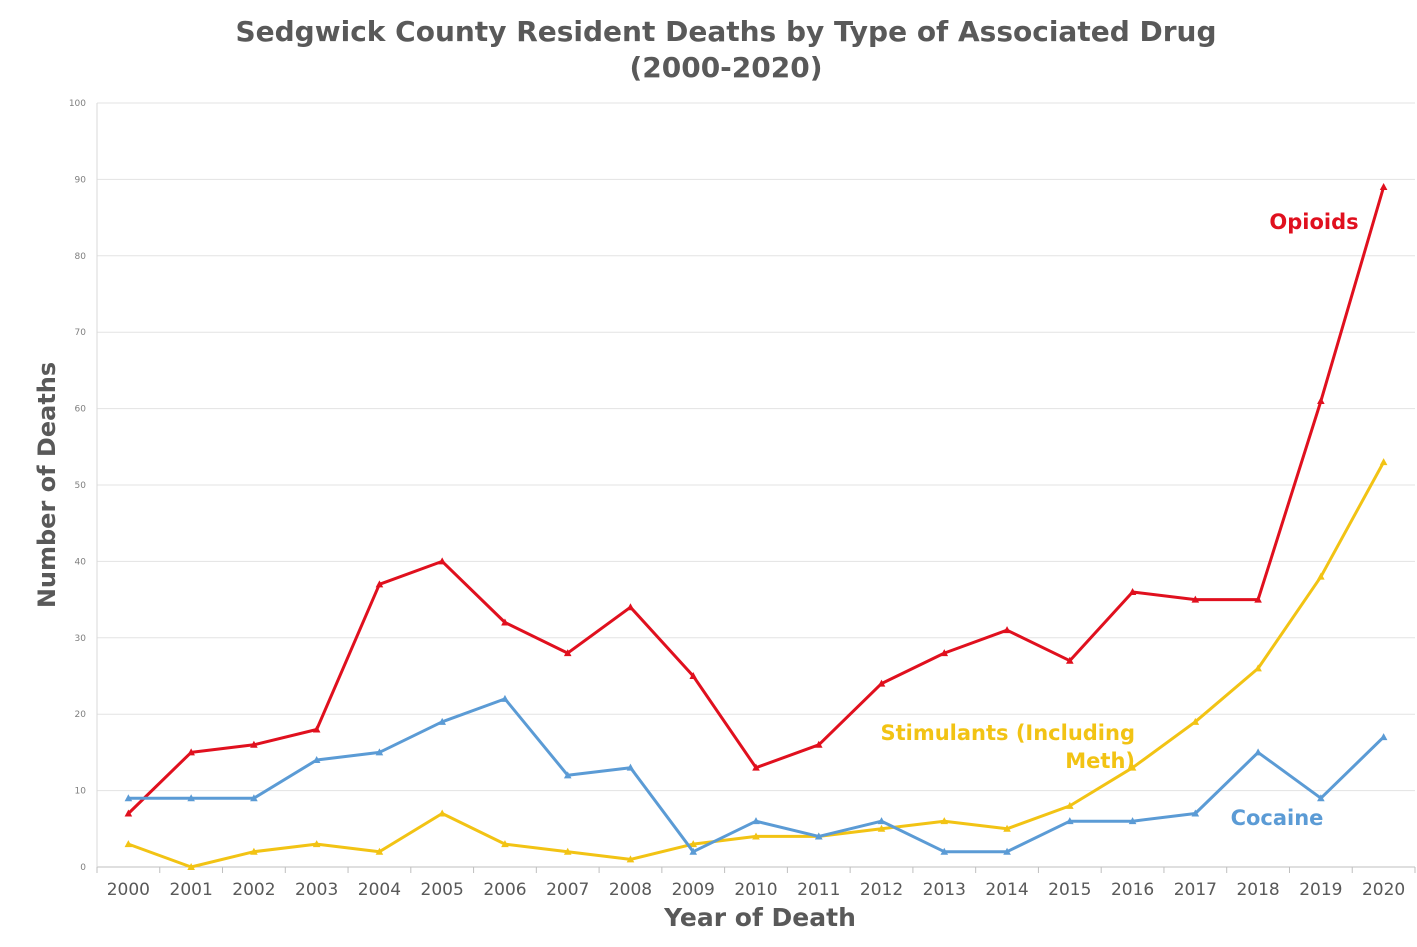 The image size is (1417, 947). What do you see at coordinates (81, 486) in the screenshot?
I see `y-tick-label: 50` at bounding box center [81, 486].